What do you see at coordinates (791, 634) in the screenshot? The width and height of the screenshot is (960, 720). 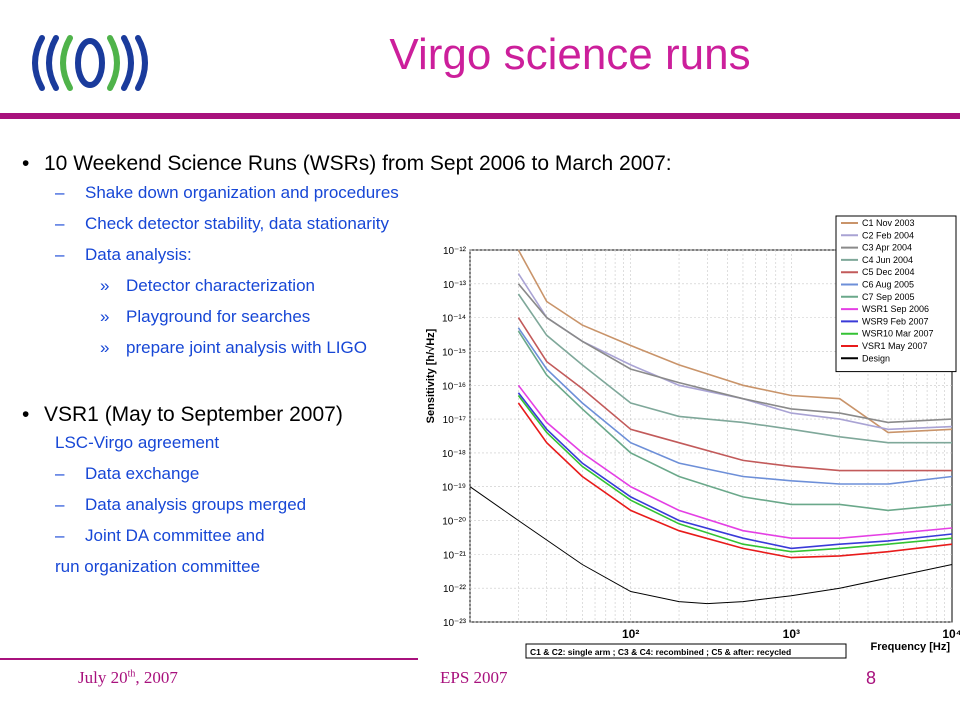 I see `x-tick-label: 10³` at bounding box center [791, 634].